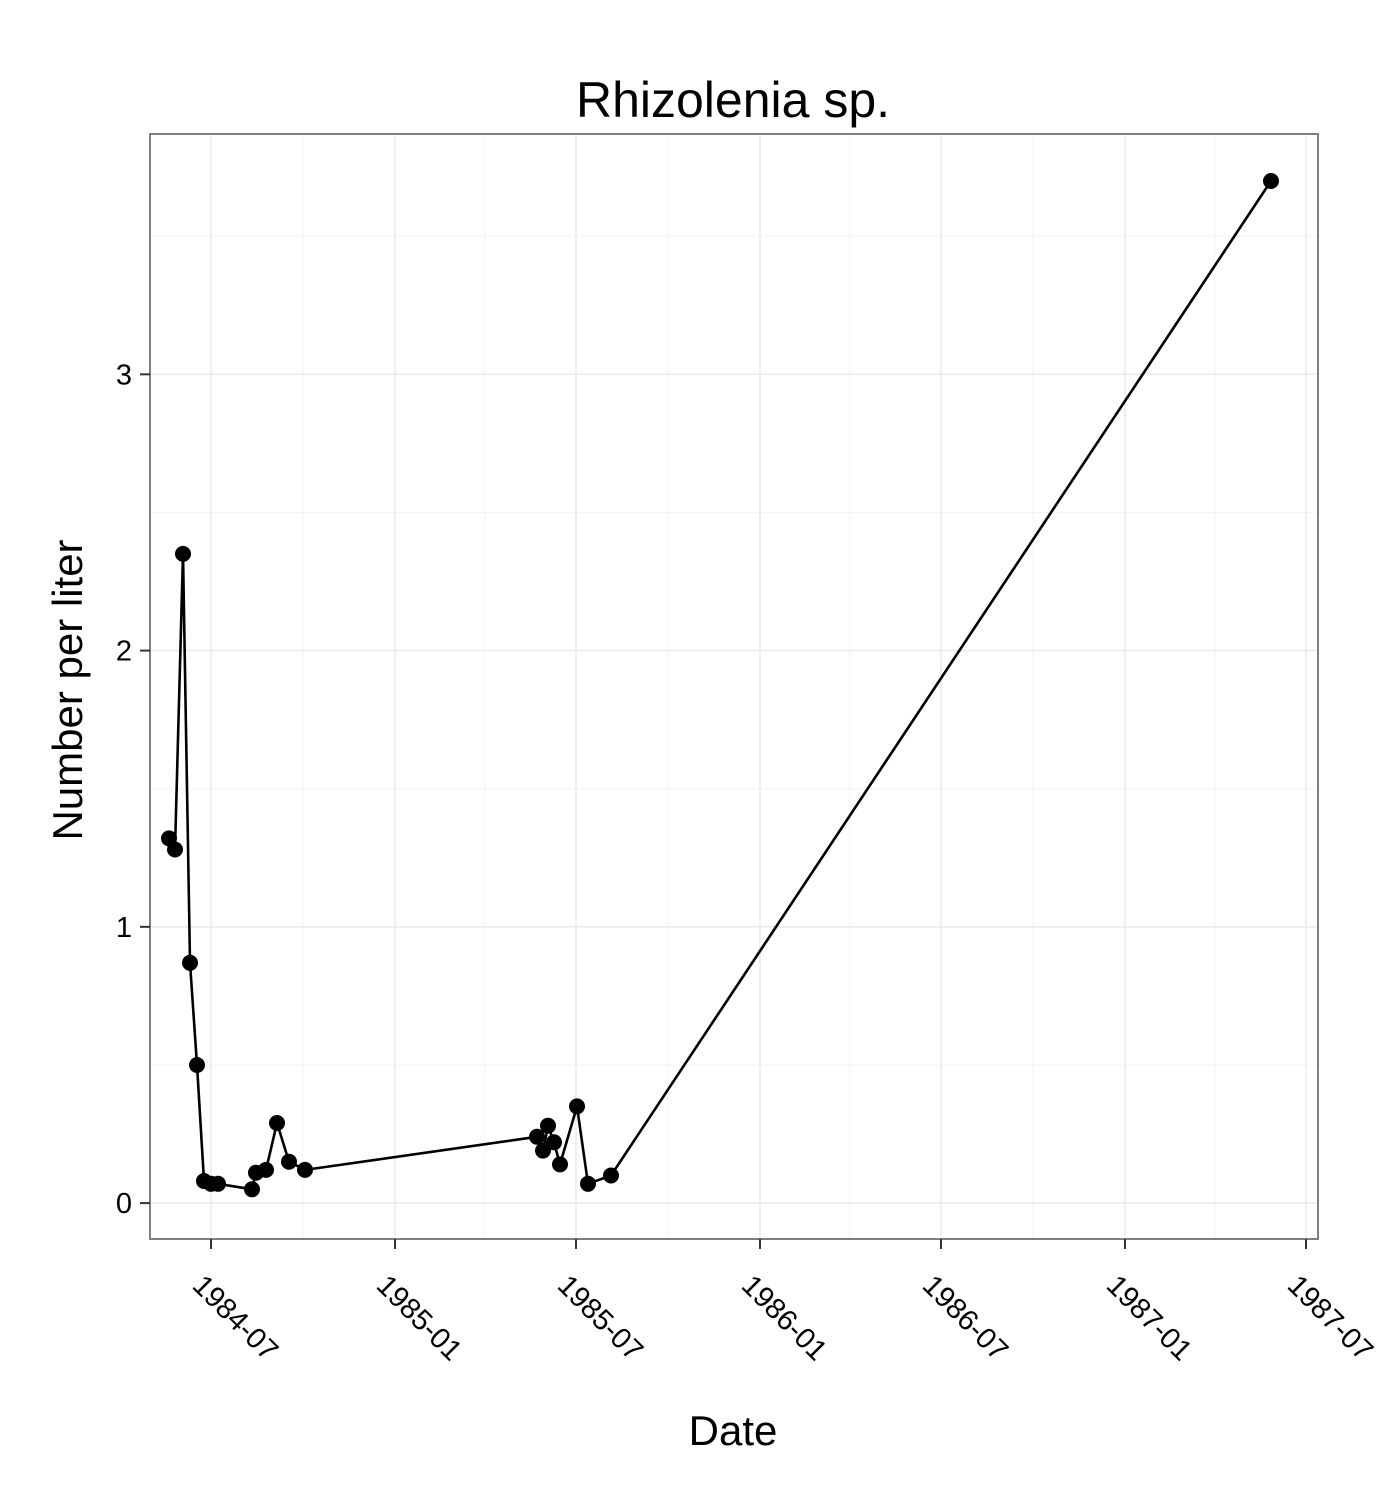 The image size is (1379, 1491). Describe the element at coordinates (965, 1318) in the screenshot. I see `x-tick-label: 1986-07` at that location.